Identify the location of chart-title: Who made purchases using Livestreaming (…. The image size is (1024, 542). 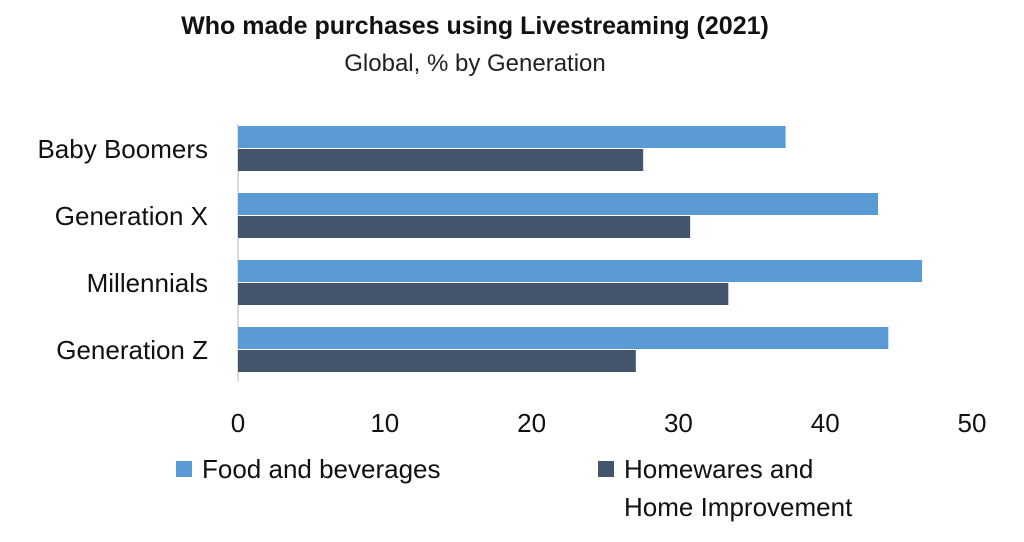
(475, 26).